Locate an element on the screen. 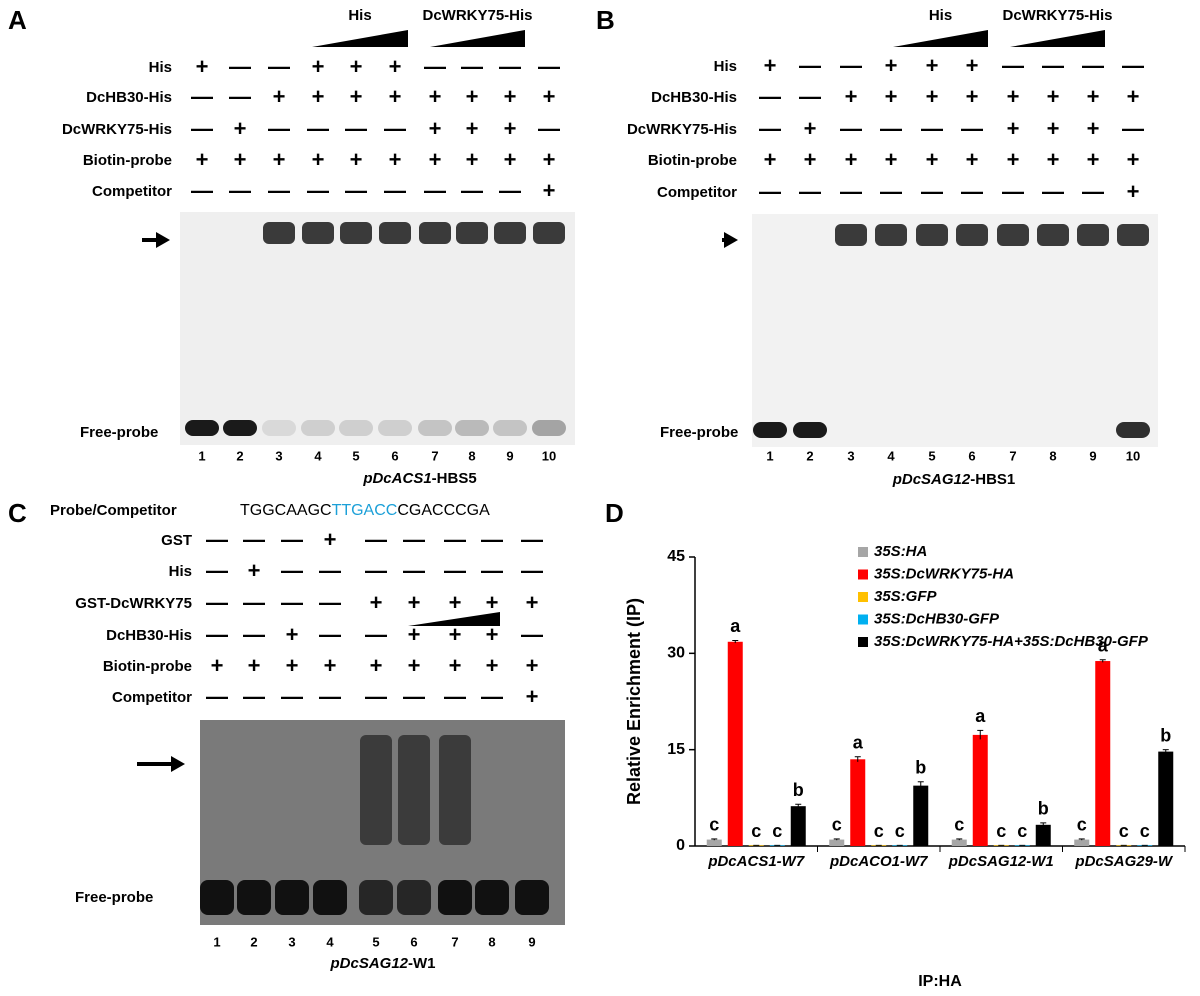  row-label: Competitor is located at coordinates (132, 191).